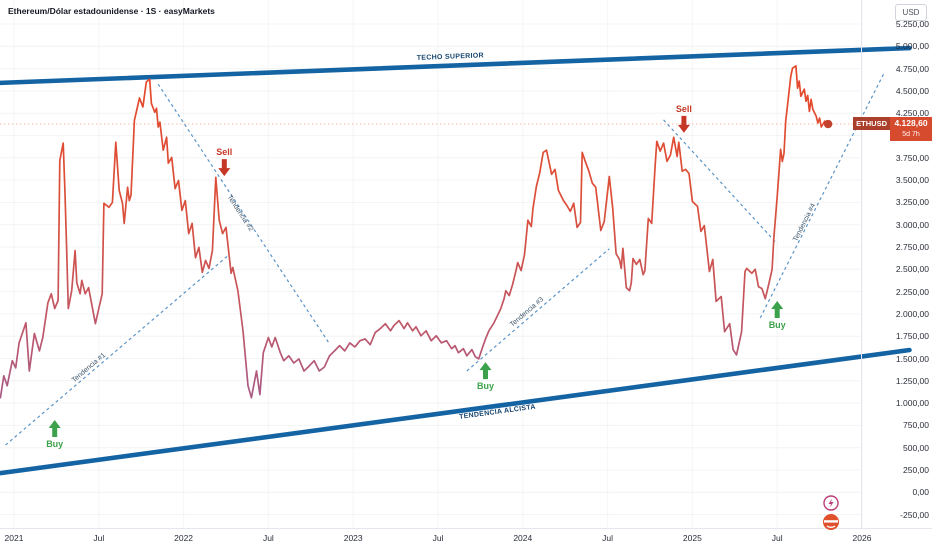  I want to click on price-axis-tick: 0,00, so click(920, 492).